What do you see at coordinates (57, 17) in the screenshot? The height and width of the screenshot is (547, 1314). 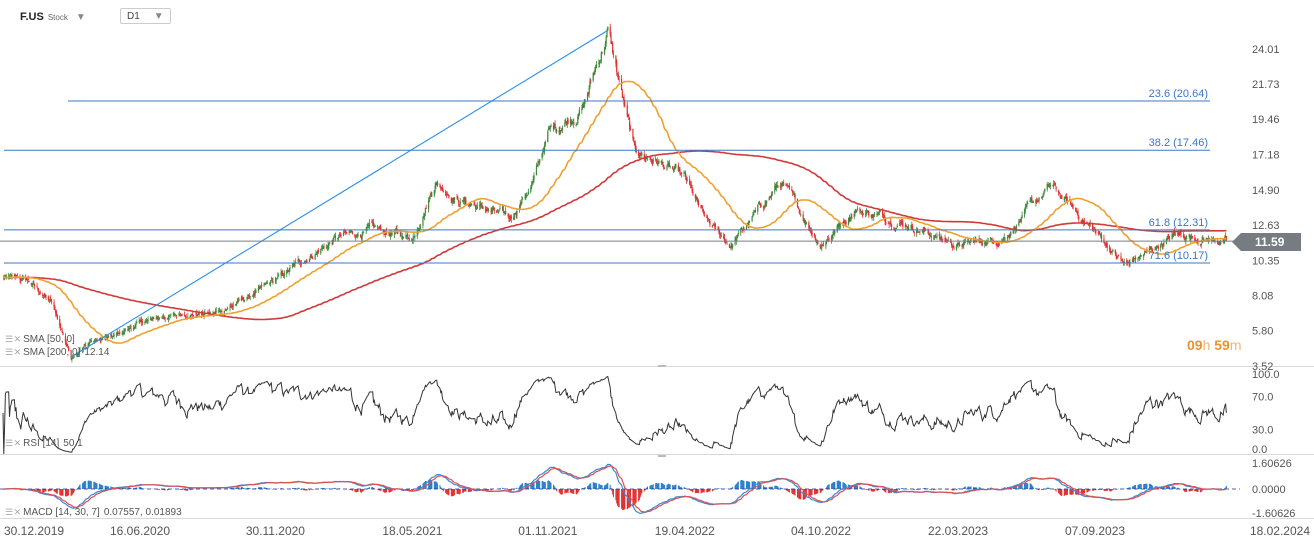 I see `asset-type: Stock` at bounding box center [57, 17].